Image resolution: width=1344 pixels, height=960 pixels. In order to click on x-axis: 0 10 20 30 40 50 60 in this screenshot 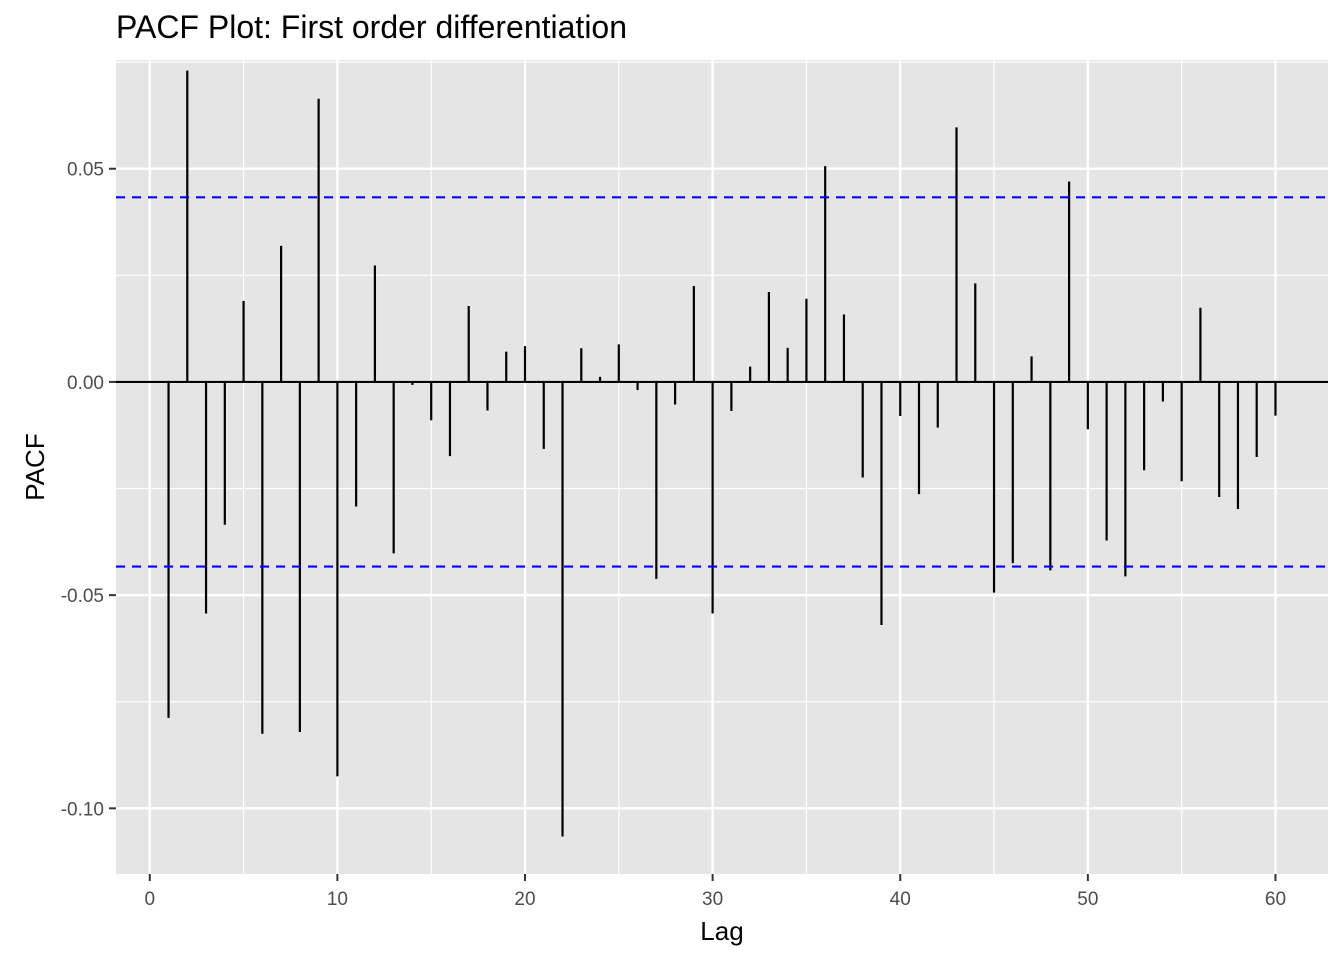, I will do `click(715, 892)`.